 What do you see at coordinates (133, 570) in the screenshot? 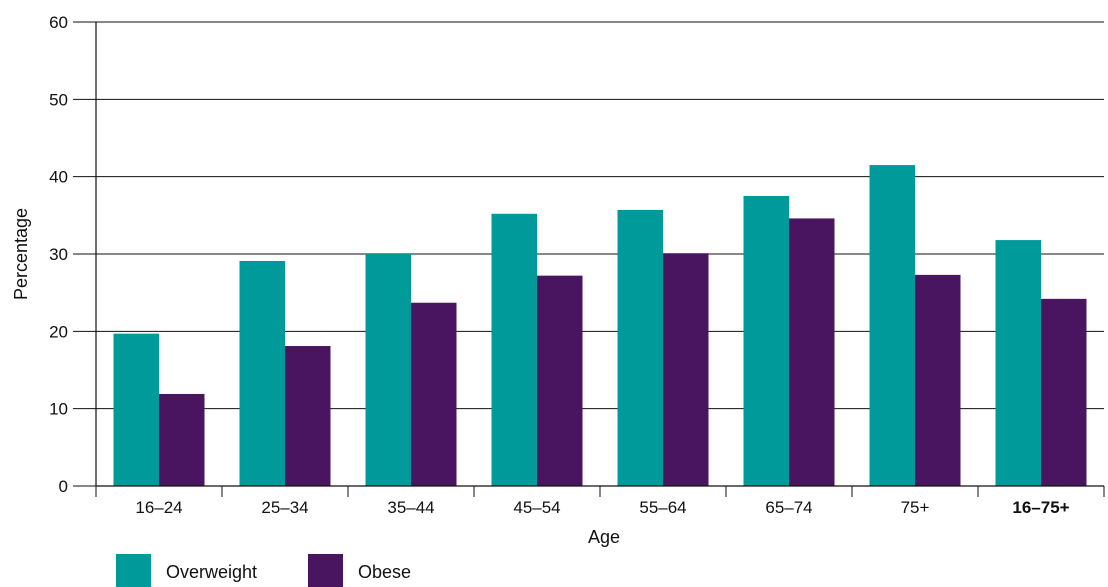
I see `legend-swatch-overweight` at bounding box center [133, 570].